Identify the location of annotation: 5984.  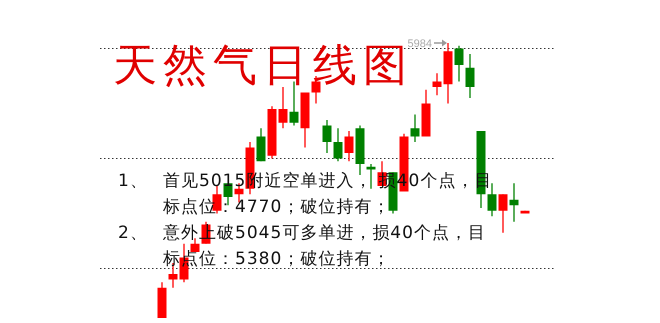
(420, 44).